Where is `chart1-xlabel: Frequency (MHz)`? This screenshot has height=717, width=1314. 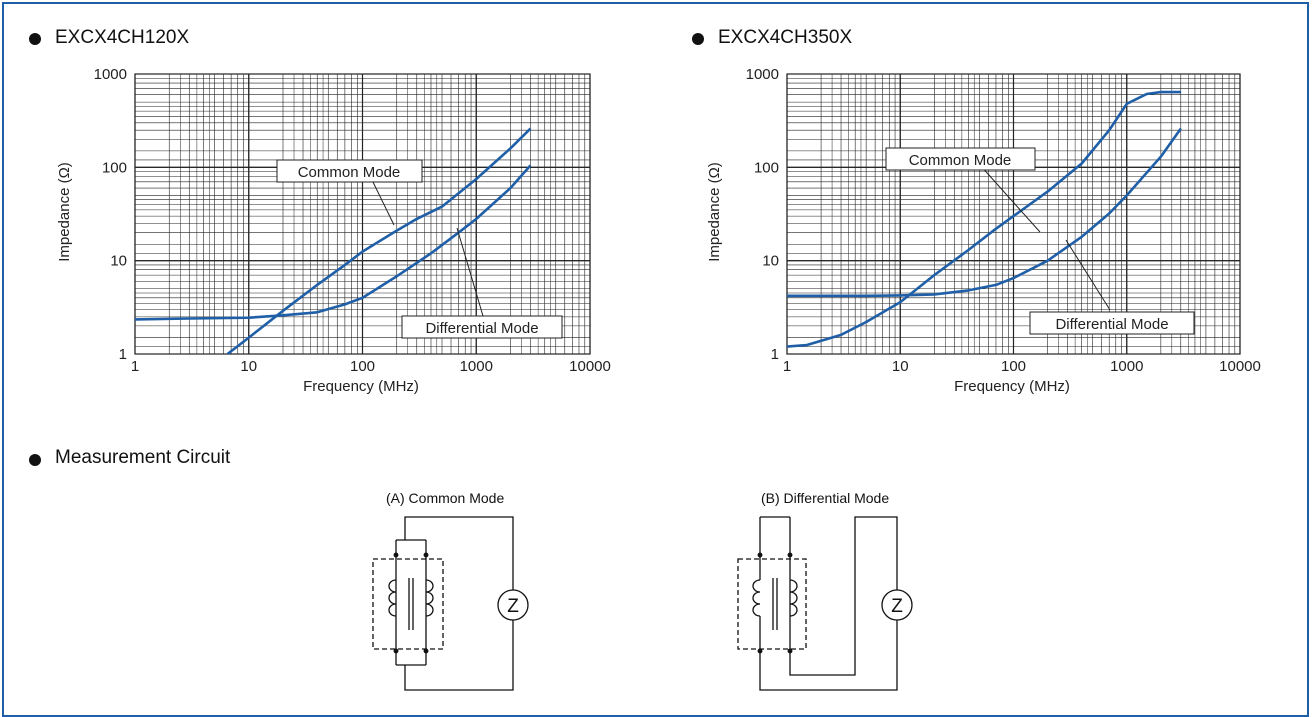
chart1-xlabel: Frequency (MHz) is located at coordinates (361, 386).